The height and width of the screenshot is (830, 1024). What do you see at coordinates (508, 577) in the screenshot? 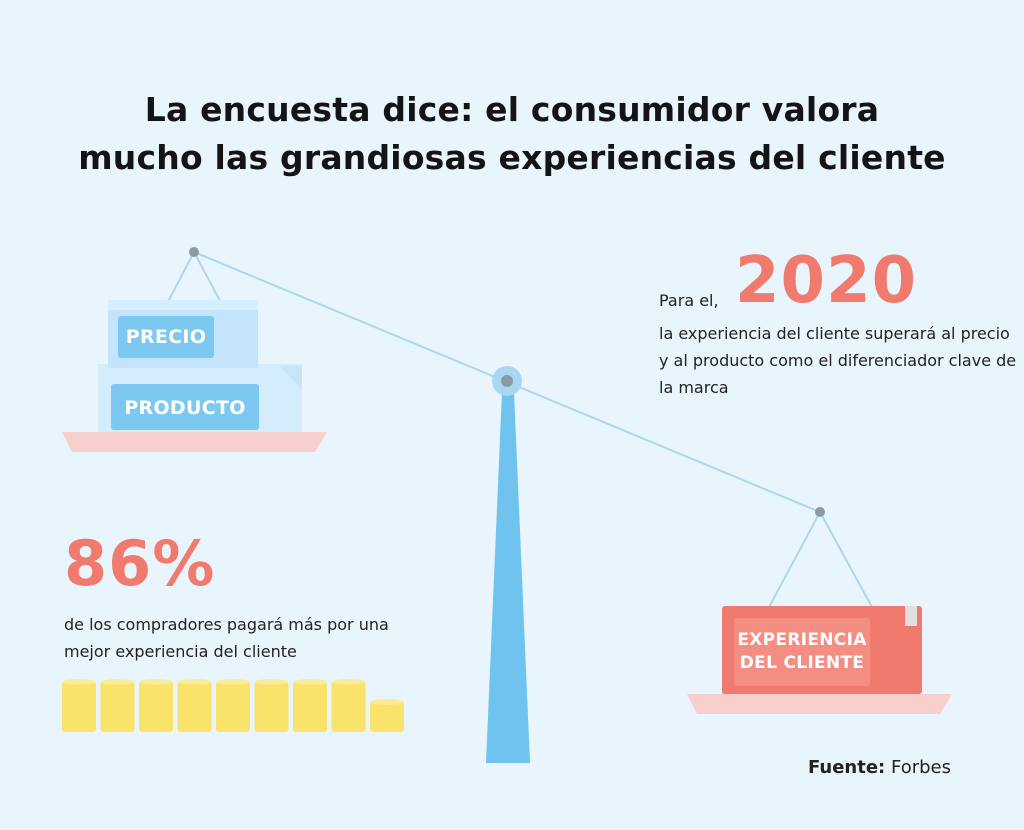
I see `scale-post` at bounding box center [508, 577].